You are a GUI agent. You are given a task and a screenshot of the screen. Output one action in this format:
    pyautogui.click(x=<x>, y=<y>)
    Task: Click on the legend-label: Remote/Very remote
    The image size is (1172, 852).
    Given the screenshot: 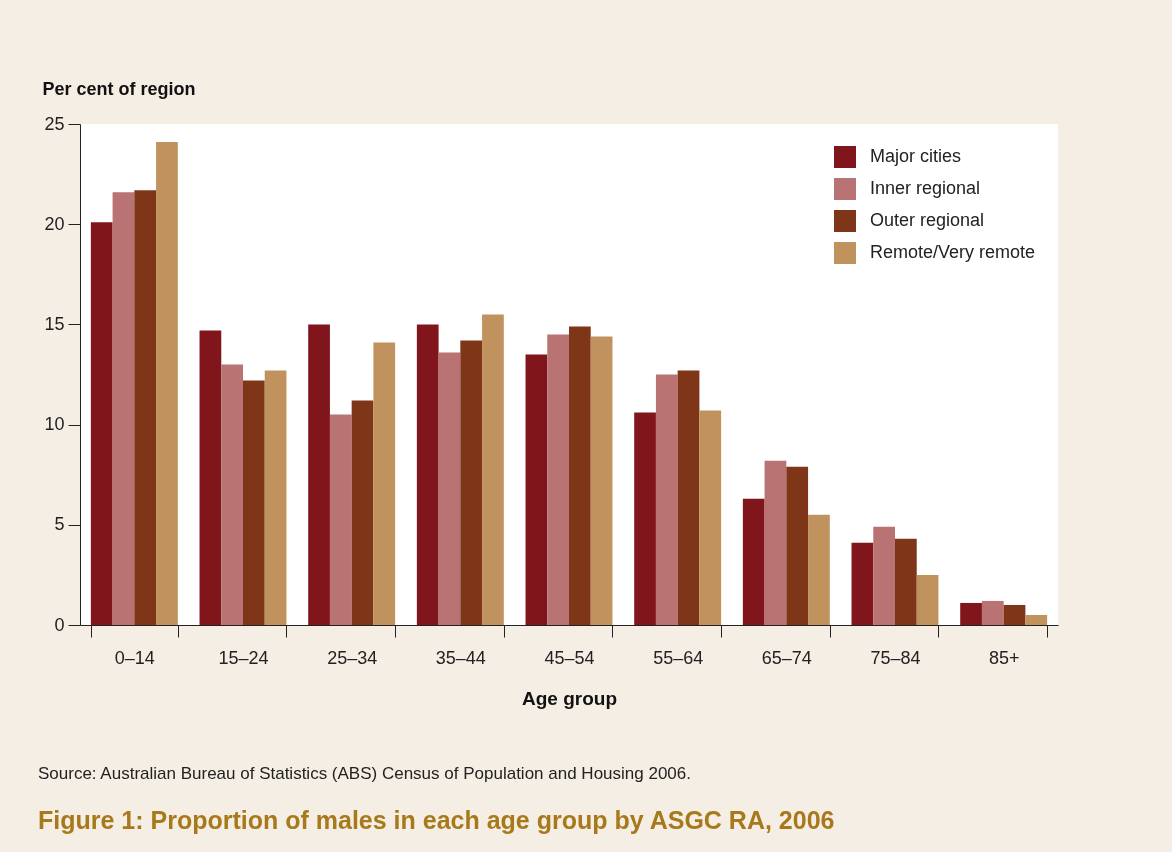 What is the action you would take?
    pyautogui.click(x=953, y=252)
    